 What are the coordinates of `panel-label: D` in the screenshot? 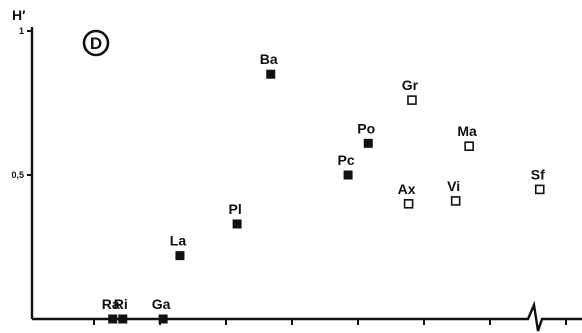 It's located at (96, 43).